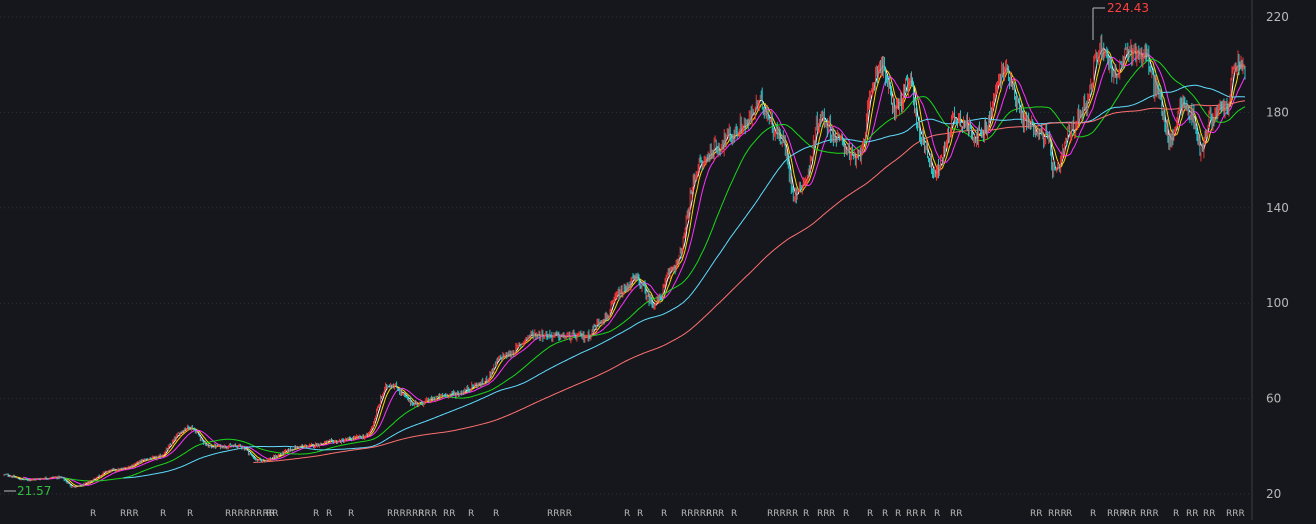 This screenshot has height=524, width=1316. I want to click on event-mark: RRRR, so click(559, 514).